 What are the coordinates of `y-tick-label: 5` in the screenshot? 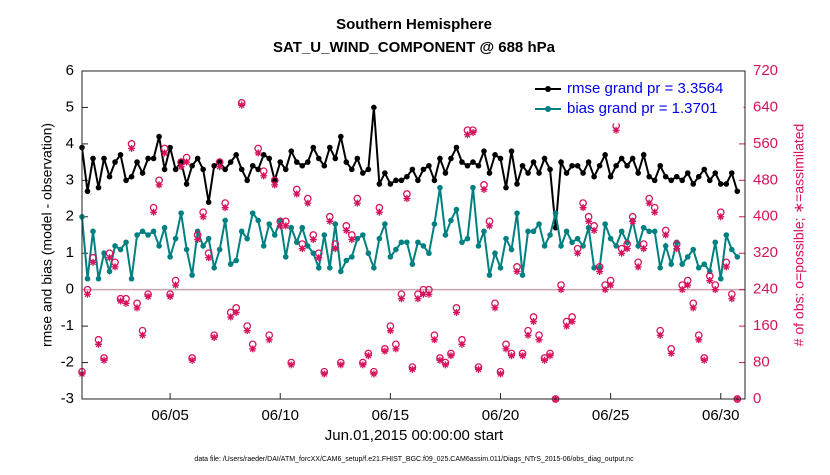 It's located at (70, 106).